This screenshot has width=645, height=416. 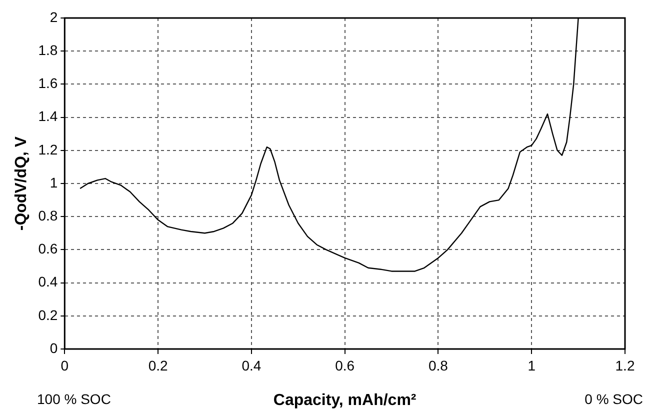 What do you see at coordinates (438, 365) in the screenshot?
I see `x-tick-label: 0.8` at bounding box center [438, 365].